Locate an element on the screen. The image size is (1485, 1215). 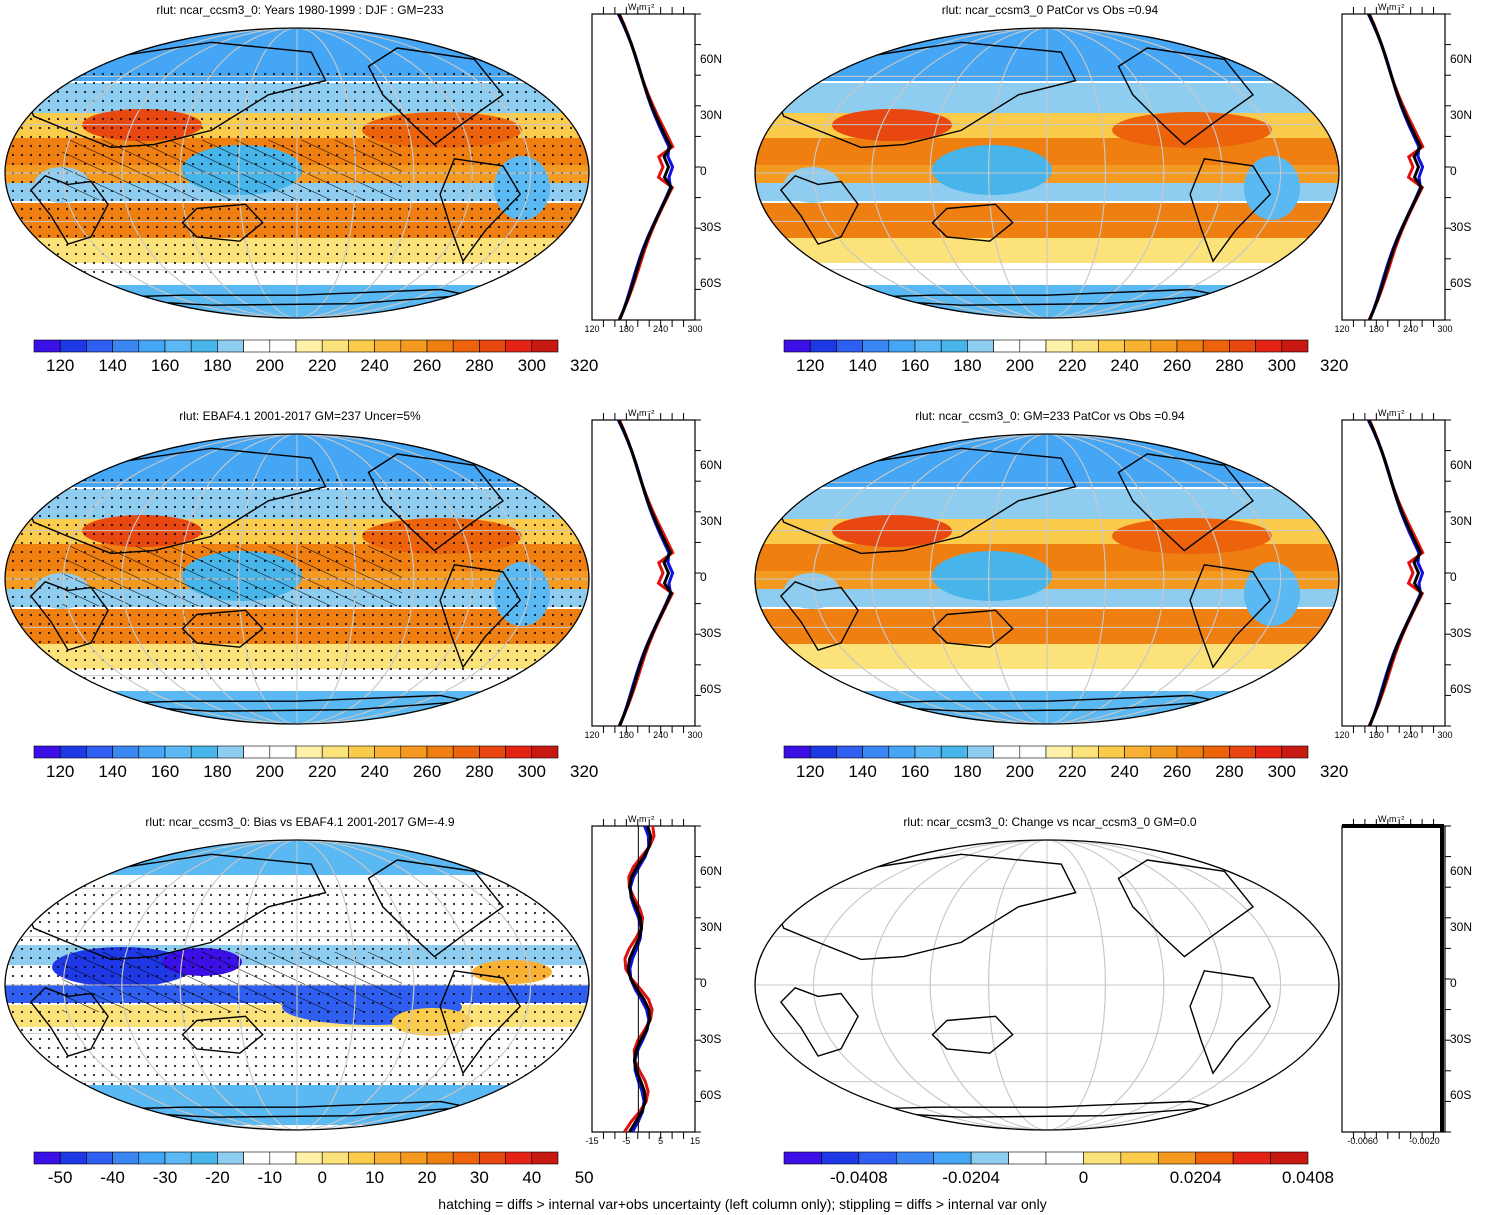
colorbar-label: 140 is located at coordinates (862, 365).